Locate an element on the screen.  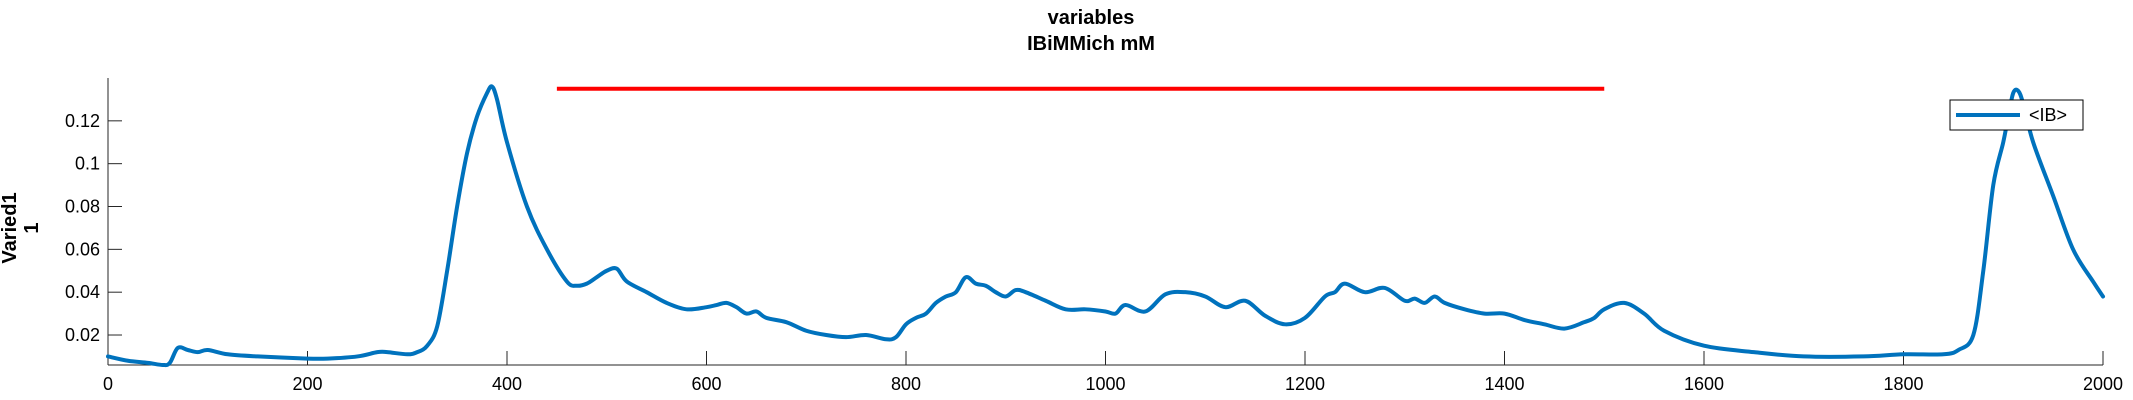
chart-title-line-1: variables is located at coordinates (1091, 18).